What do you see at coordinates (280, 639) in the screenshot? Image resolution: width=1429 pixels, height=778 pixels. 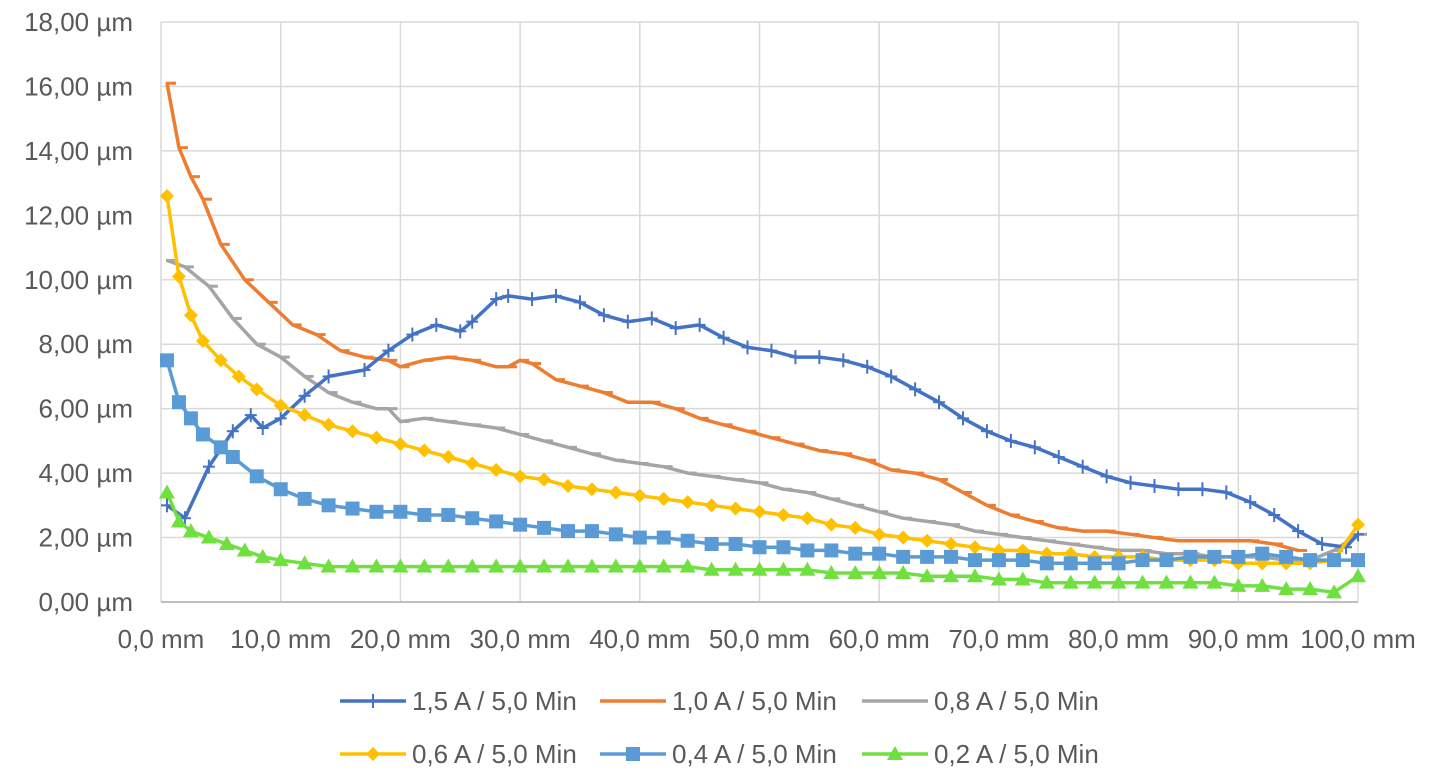 I see `x-tick-label: 10,0 mm` at bounding box center [280, 639].